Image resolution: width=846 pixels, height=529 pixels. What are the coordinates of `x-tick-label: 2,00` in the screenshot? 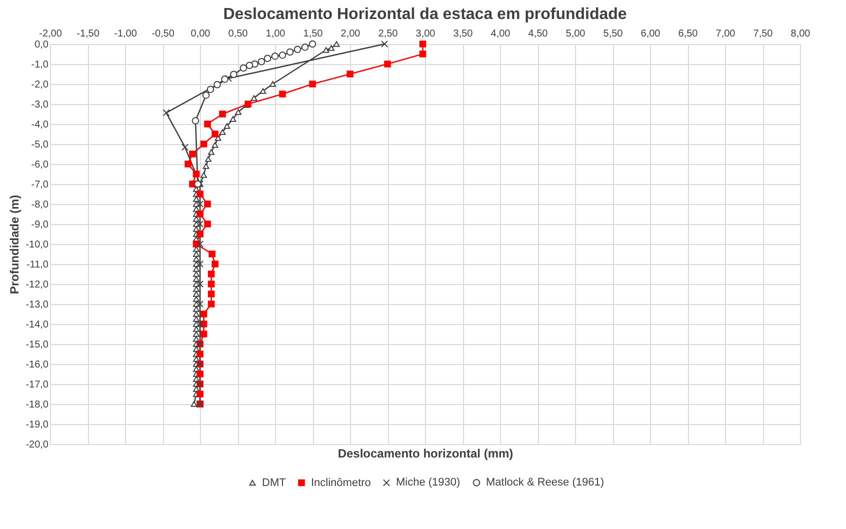 It's located at (350, 34).